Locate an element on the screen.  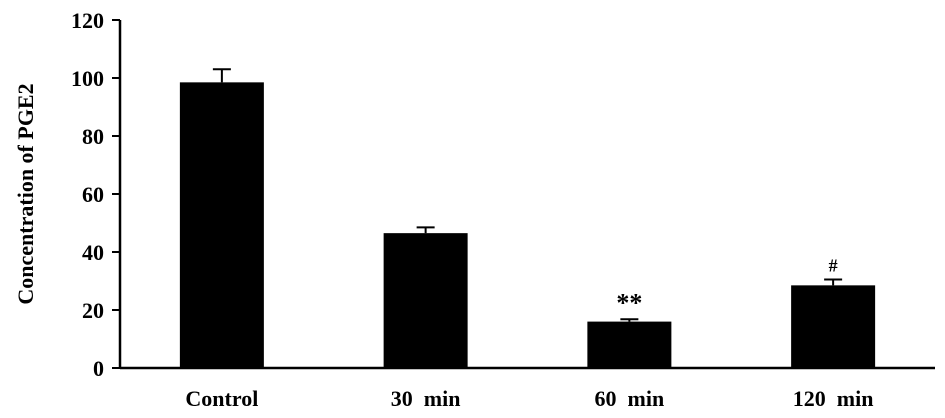
y-tick-label: 100 is located at coordinates (87, 78).